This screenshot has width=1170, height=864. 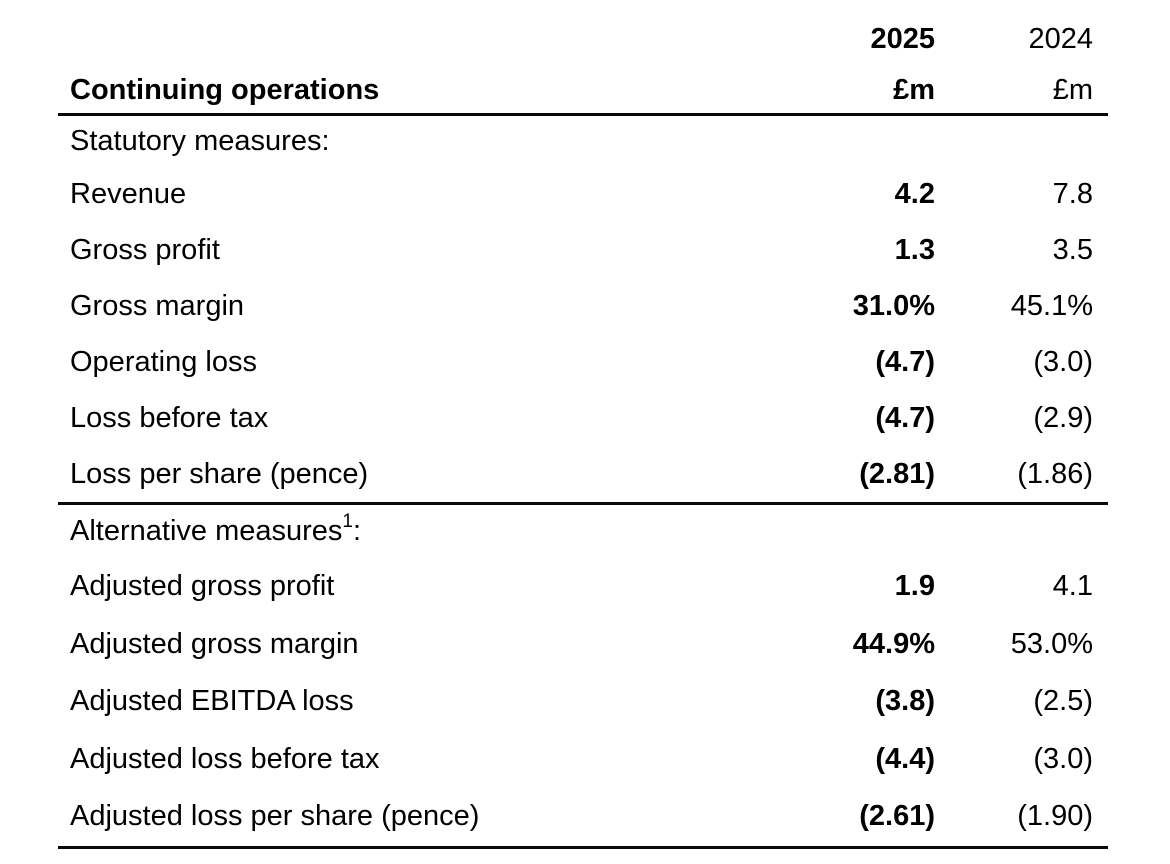 I want to click on row-label: Adjusted loss per share (pence), so click(x=275, y=816).